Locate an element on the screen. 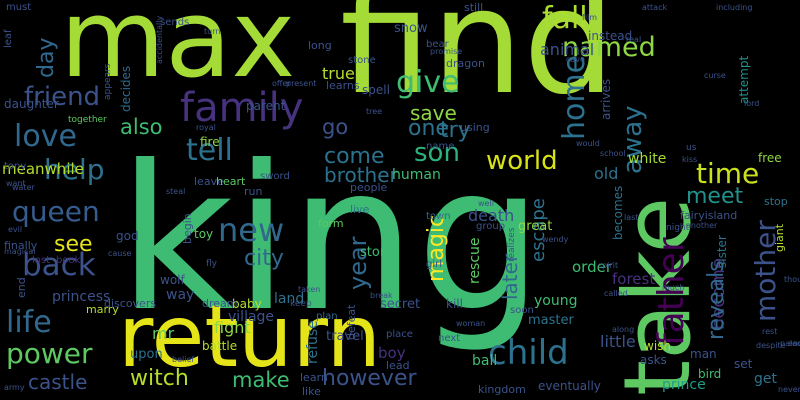  word-realizes: realizes is located at coordinates (512, 244).